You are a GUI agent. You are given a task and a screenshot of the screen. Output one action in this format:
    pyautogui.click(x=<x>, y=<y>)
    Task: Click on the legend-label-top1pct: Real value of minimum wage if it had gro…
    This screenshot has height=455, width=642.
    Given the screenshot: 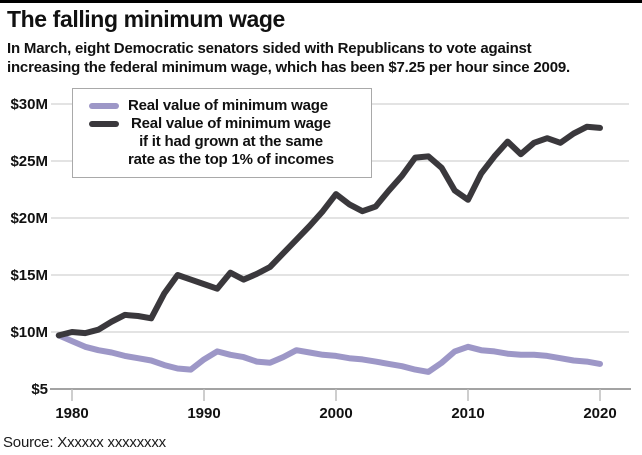 What is the action you would take?
    pyautogui.click(x=231, y=141)
    